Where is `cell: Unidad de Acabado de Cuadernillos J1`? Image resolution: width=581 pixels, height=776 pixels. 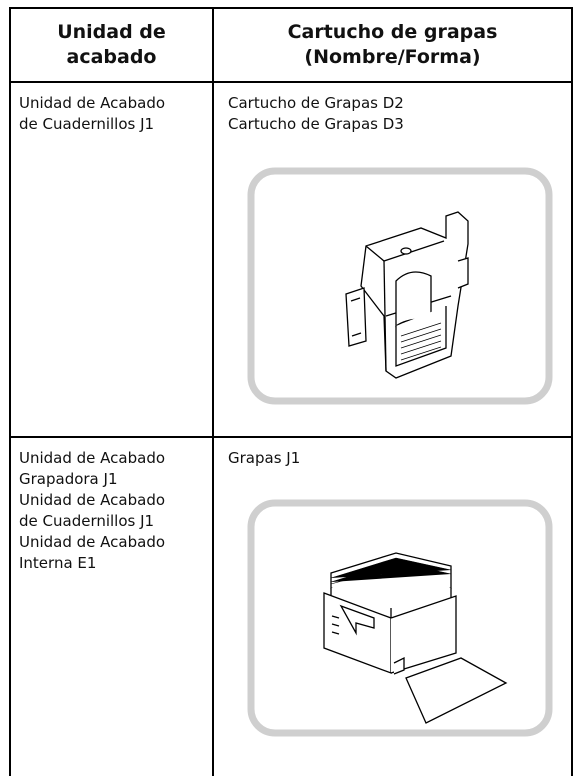 cell: Unidad de Acabado de Cuadernillos J1 is located at coordinates (92, 114).